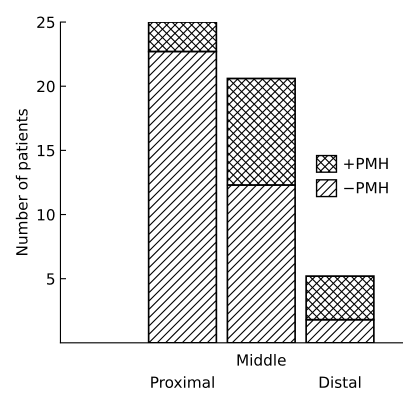 The height and width of the screenshot is (401, 403). Describe the element at coordinates (45, 22) in the screenshot. I see `y-tick-label: 25` at that location.